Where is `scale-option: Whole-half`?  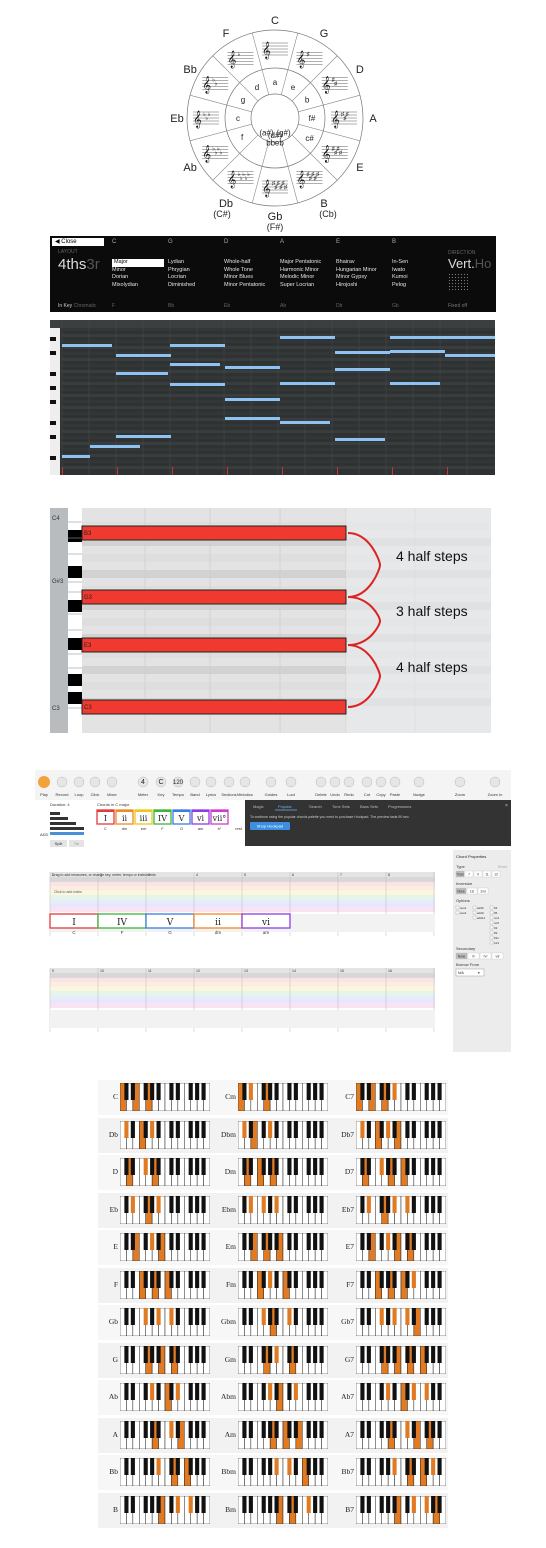 scale-option: Whole-half is located at coordinates (237, 262).